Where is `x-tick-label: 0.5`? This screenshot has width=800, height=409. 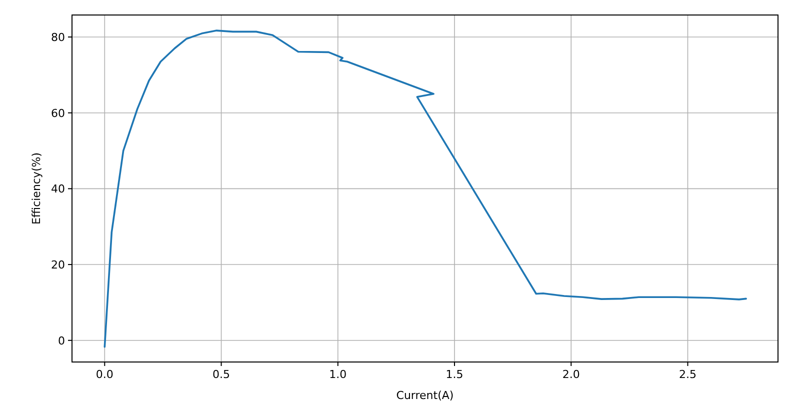 x-tick-label: 0.5 is located at coordinates (221, 374).